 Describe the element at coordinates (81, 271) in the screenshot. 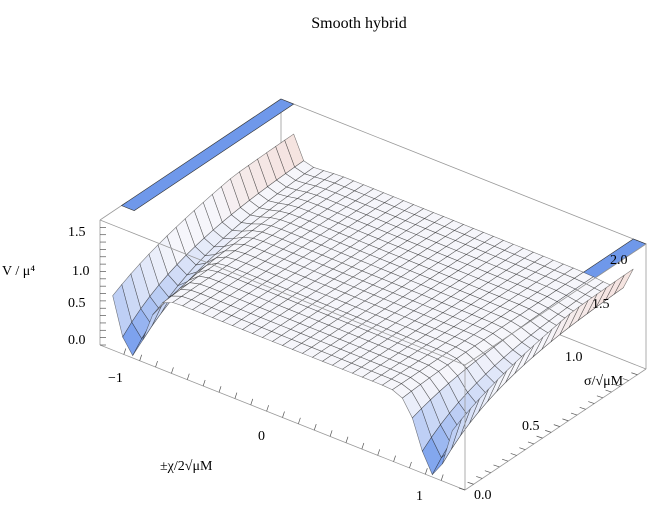

I see `z-tick-label: 1.0` at that location.